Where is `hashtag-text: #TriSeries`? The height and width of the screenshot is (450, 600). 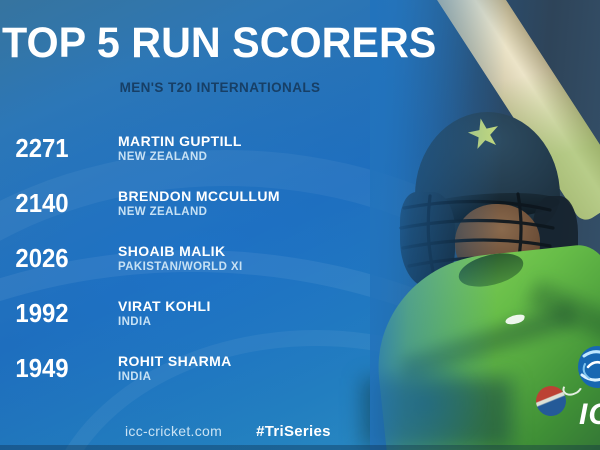
hashtag-text: #TriSeries is located at coordinates (293, 431).